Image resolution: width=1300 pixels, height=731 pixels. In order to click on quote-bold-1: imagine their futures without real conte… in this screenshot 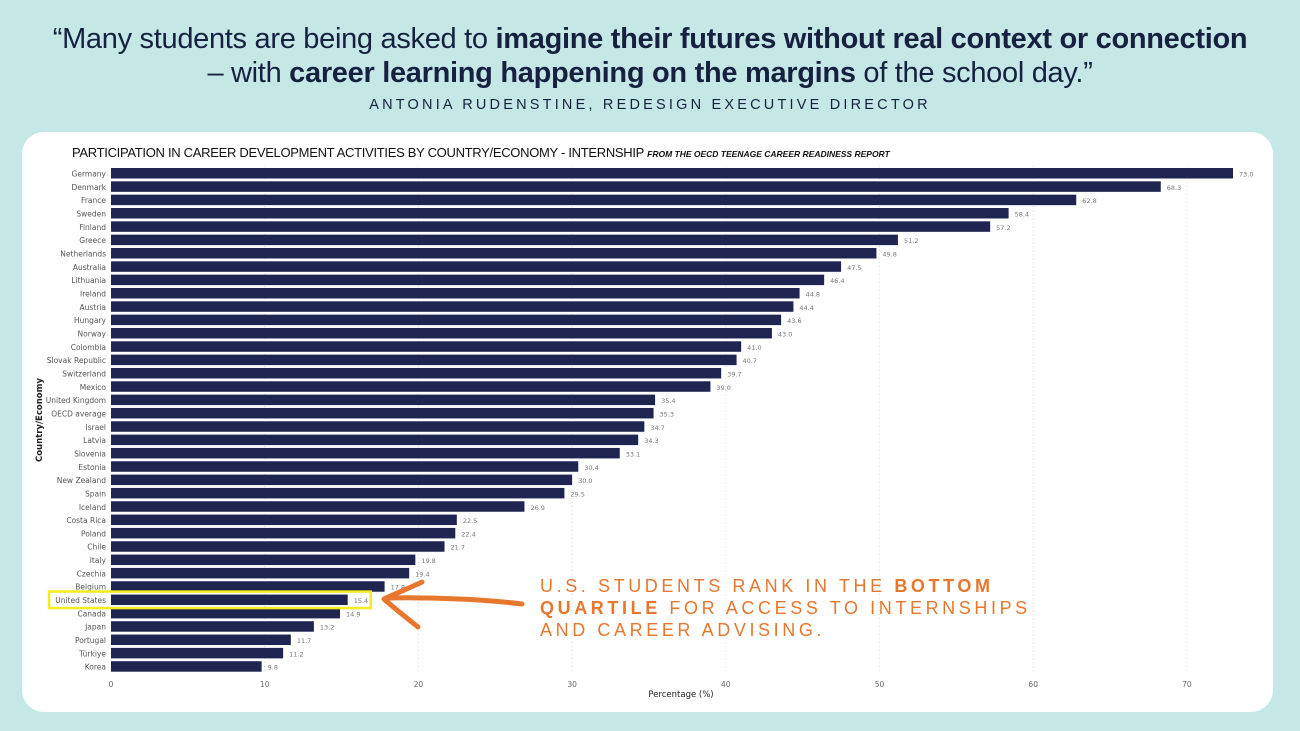, I will do `click(871, 39)`.